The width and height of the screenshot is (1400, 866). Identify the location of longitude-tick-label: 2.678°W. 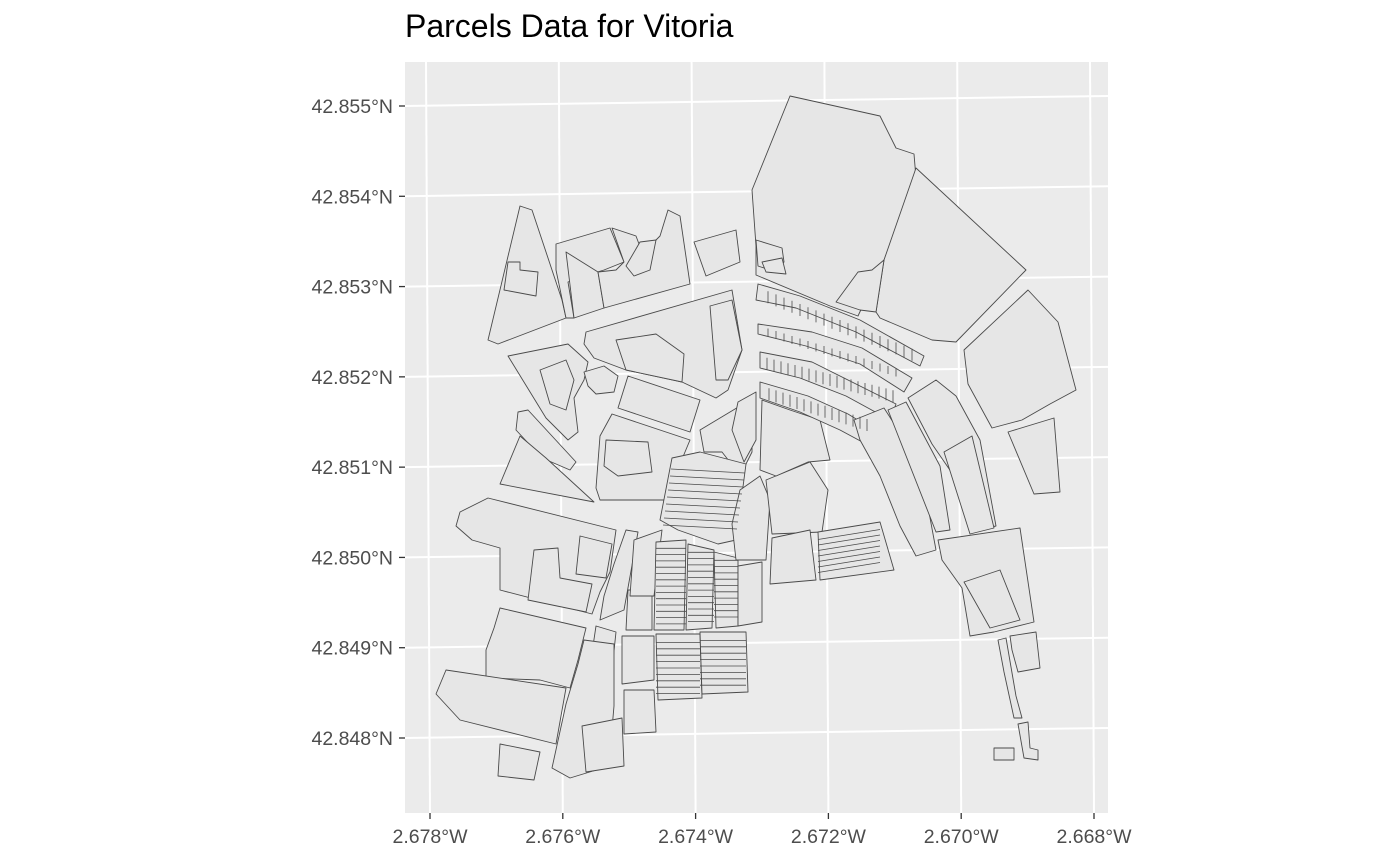
(430, 837).